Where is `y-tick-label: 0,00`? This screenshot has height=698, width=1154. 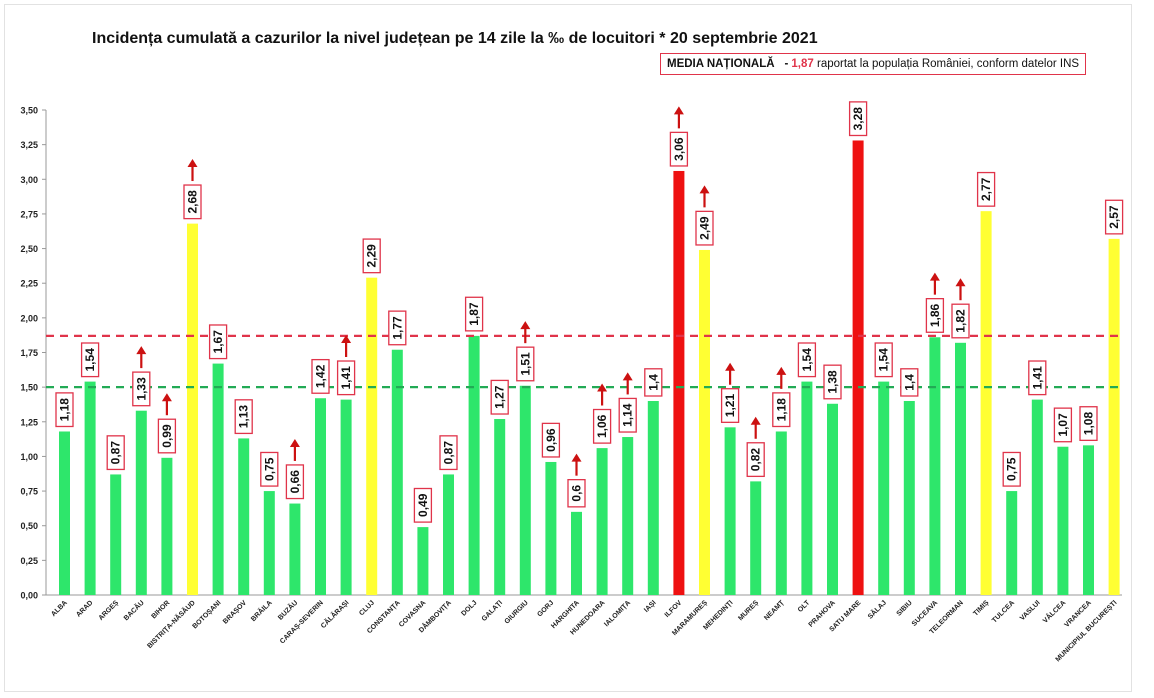 y-tick-label: 0,00 is located at coordinates (29, 596).